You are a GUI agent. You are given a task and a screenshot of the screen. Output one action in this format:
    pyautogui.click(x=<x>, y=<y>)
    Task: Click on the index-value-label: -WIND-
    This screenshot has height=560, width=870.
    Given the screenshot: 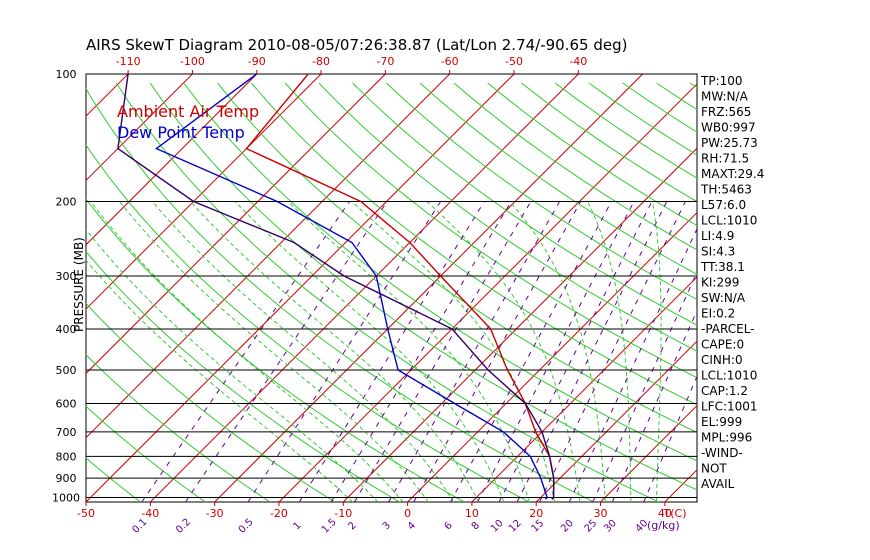 What is the action you would take?
    pyautogui.click(x=722, y=453)
    